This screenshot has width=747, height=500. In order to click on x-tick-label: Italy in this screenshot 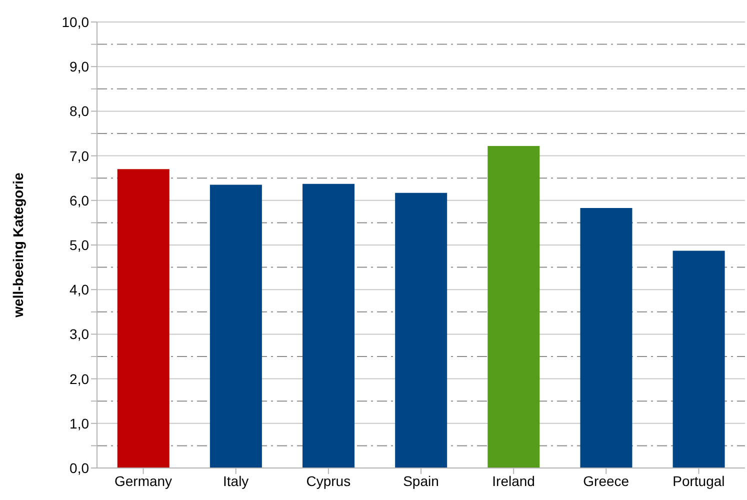, I will do `click(236, 480)`.